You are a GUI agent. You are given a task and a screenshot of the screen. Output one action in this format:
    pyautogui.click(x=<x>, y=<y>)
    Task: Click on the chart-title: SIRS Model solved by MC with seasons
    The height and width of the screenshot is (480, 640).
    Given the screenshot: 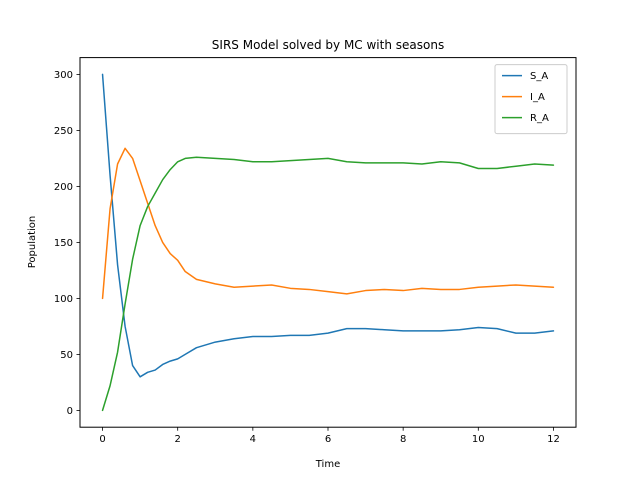 What is the action you would take?
    pyautogui.click(x=328, y=45)
    